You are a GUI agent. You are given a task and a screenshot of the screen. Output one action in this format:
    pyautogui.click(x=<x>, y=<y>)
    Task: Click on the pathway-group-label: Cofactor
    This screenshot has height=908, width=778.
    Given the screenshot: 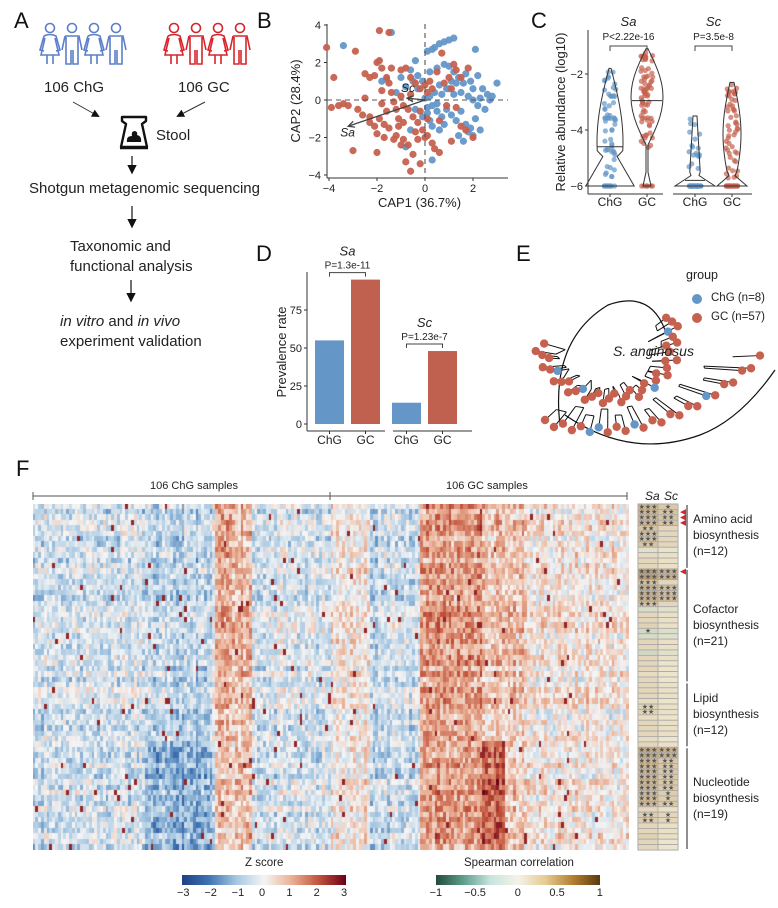 What is the action you would take?
    pyautogui.click(x=716, y=608)
    